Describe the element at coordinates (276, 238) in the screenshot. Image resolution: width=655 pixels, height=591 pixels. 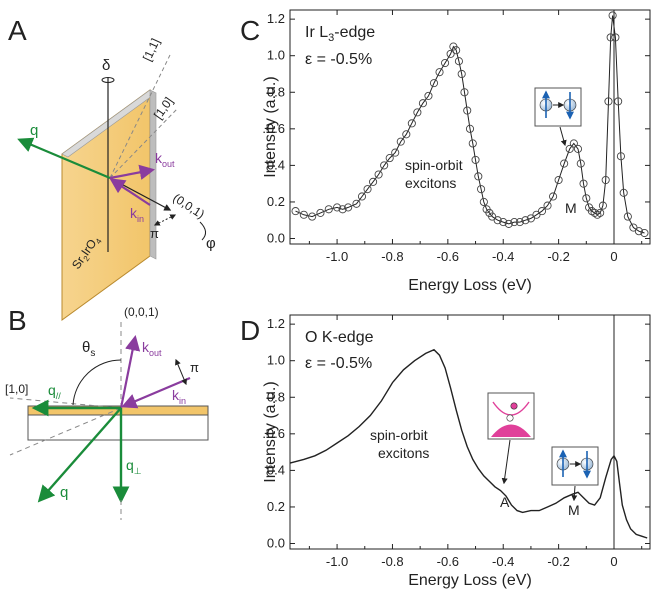
I see `y-tick-label: 0.0` at that location.